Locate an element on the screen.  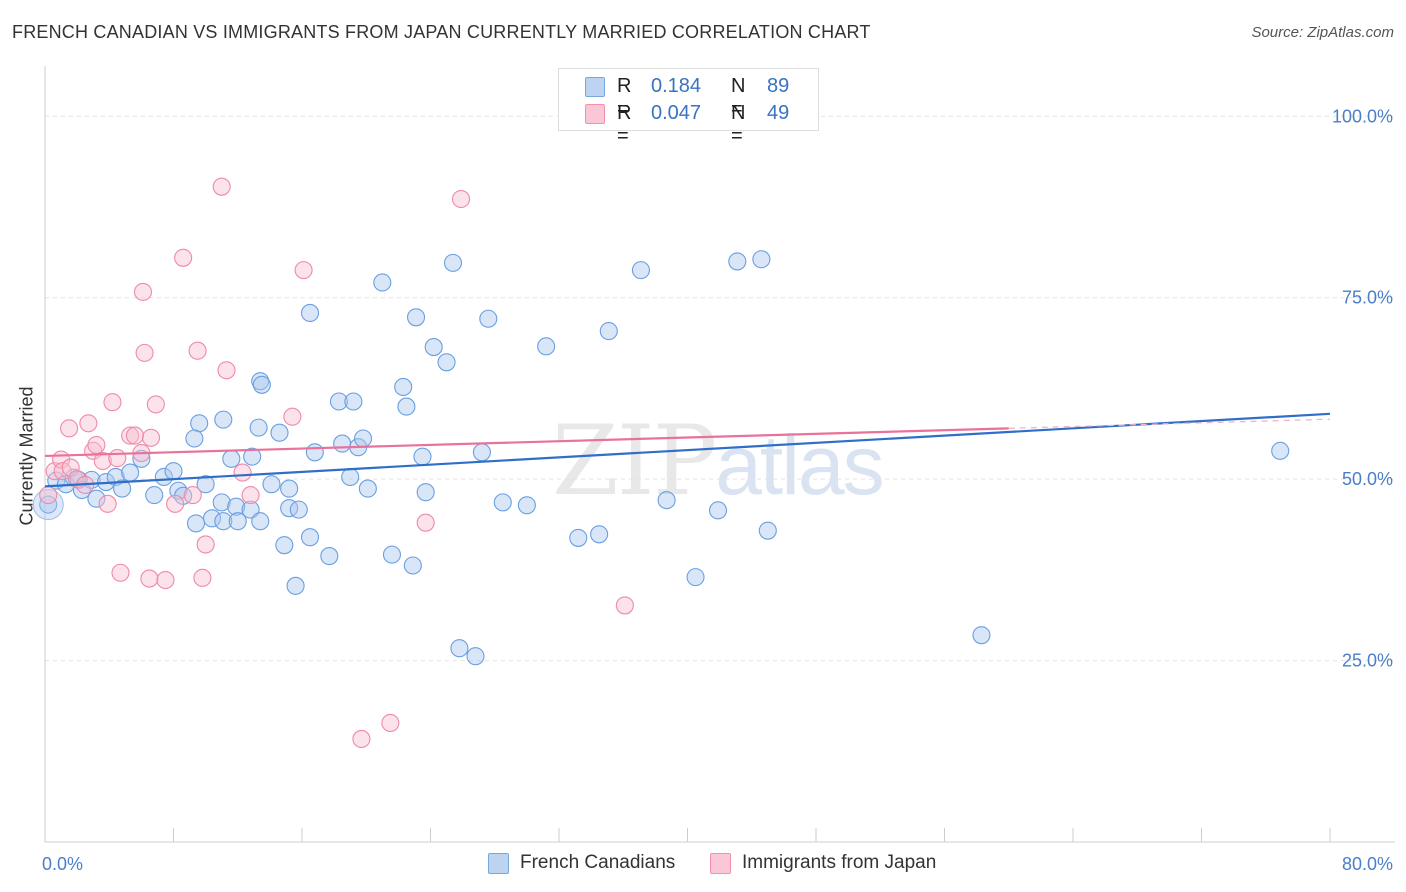
legend-swatch-pink is located at coordinates (595, 114).